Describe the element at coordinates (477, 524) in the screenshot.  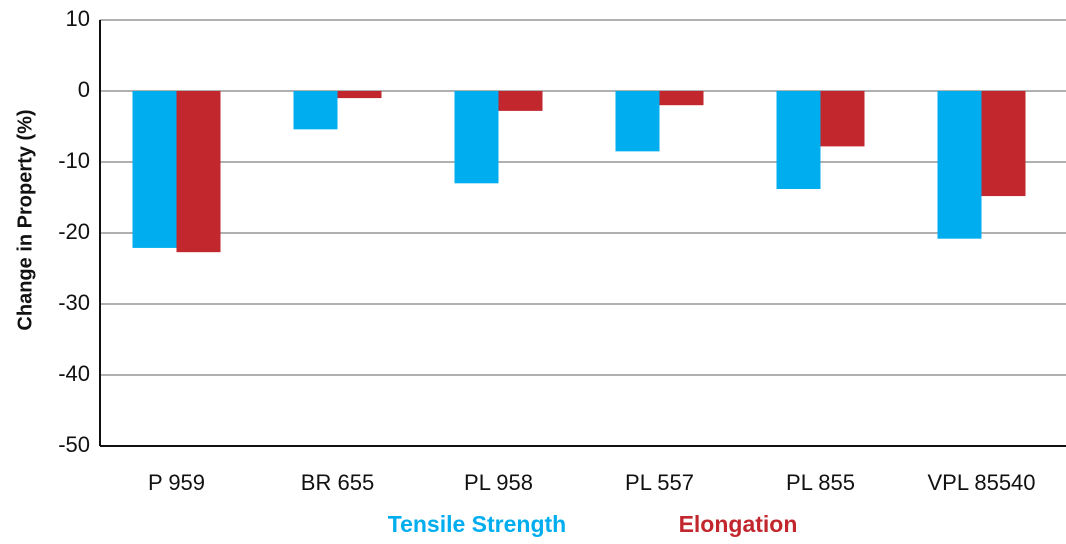
I see `legend-label: Tensile Strength` at that location.